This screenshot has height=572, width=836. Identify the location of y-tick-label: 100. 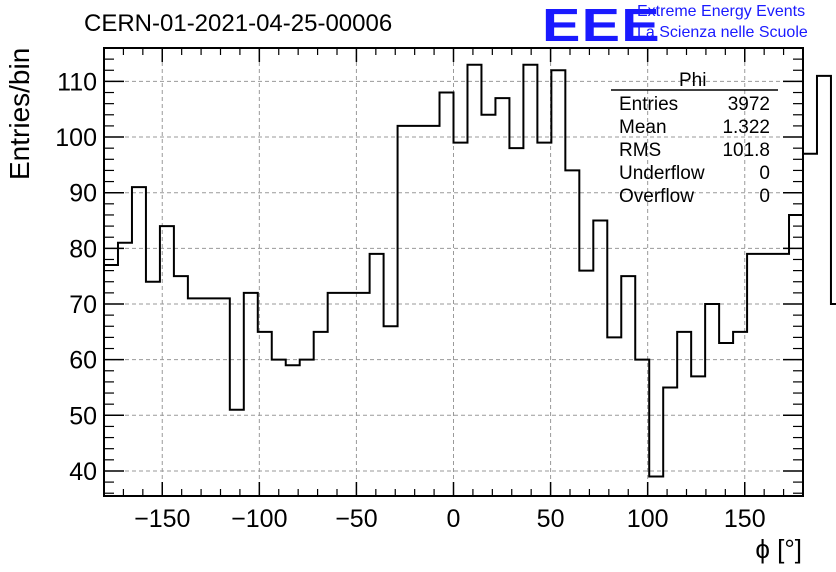
(76, 138).